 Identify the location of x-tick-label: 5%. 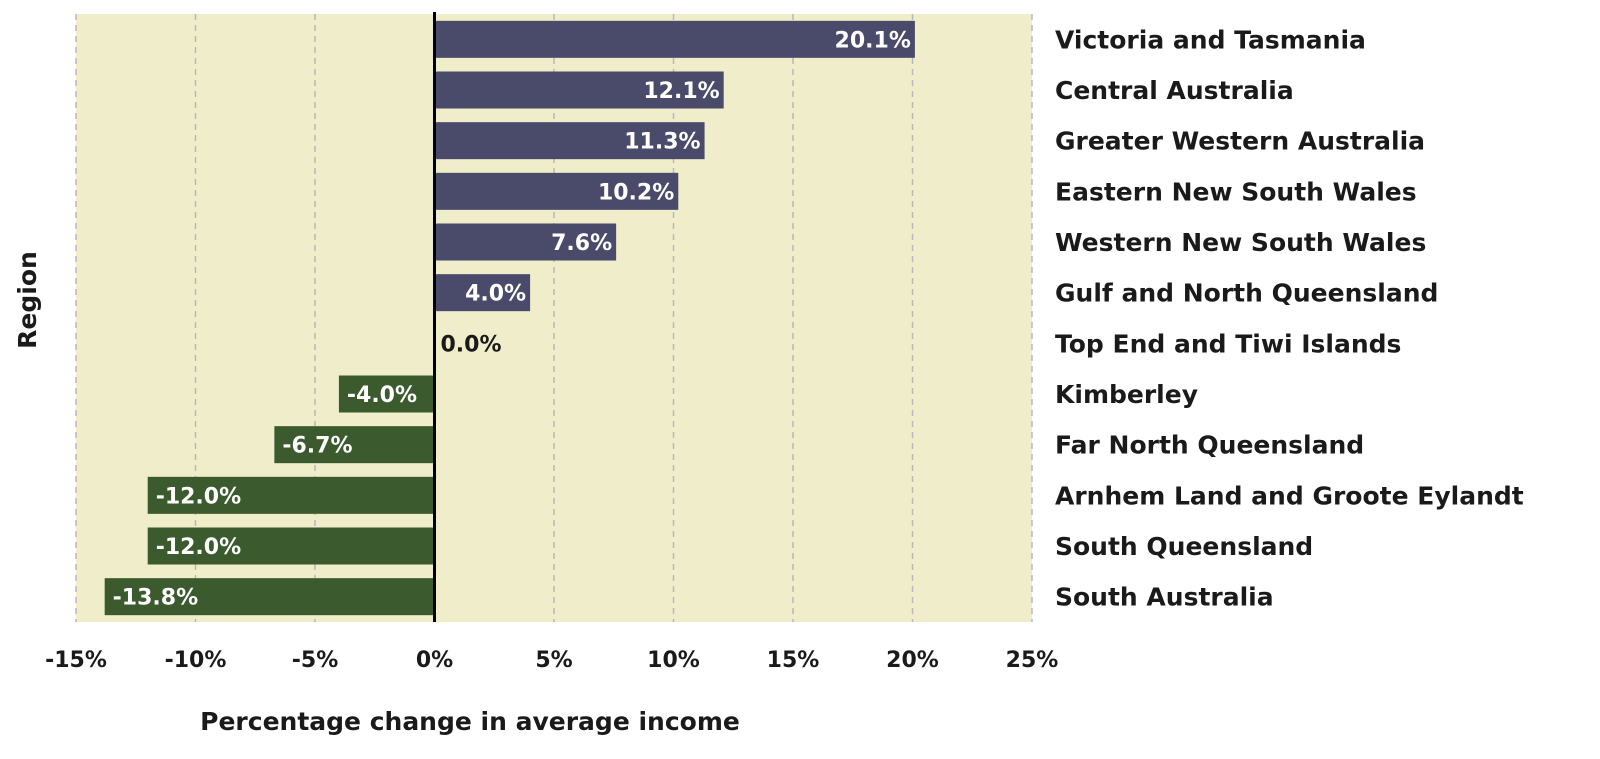
(553, 660).